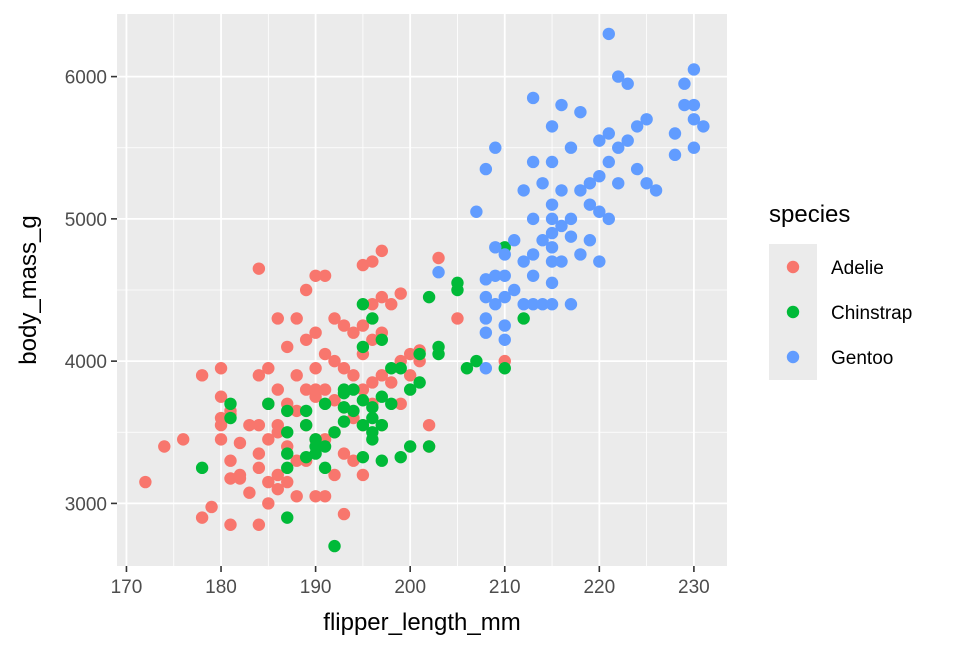  Describe the element at coordinates (857, 268) in the screenshot. I see `legend-label-adelie: Adelie` at that location.